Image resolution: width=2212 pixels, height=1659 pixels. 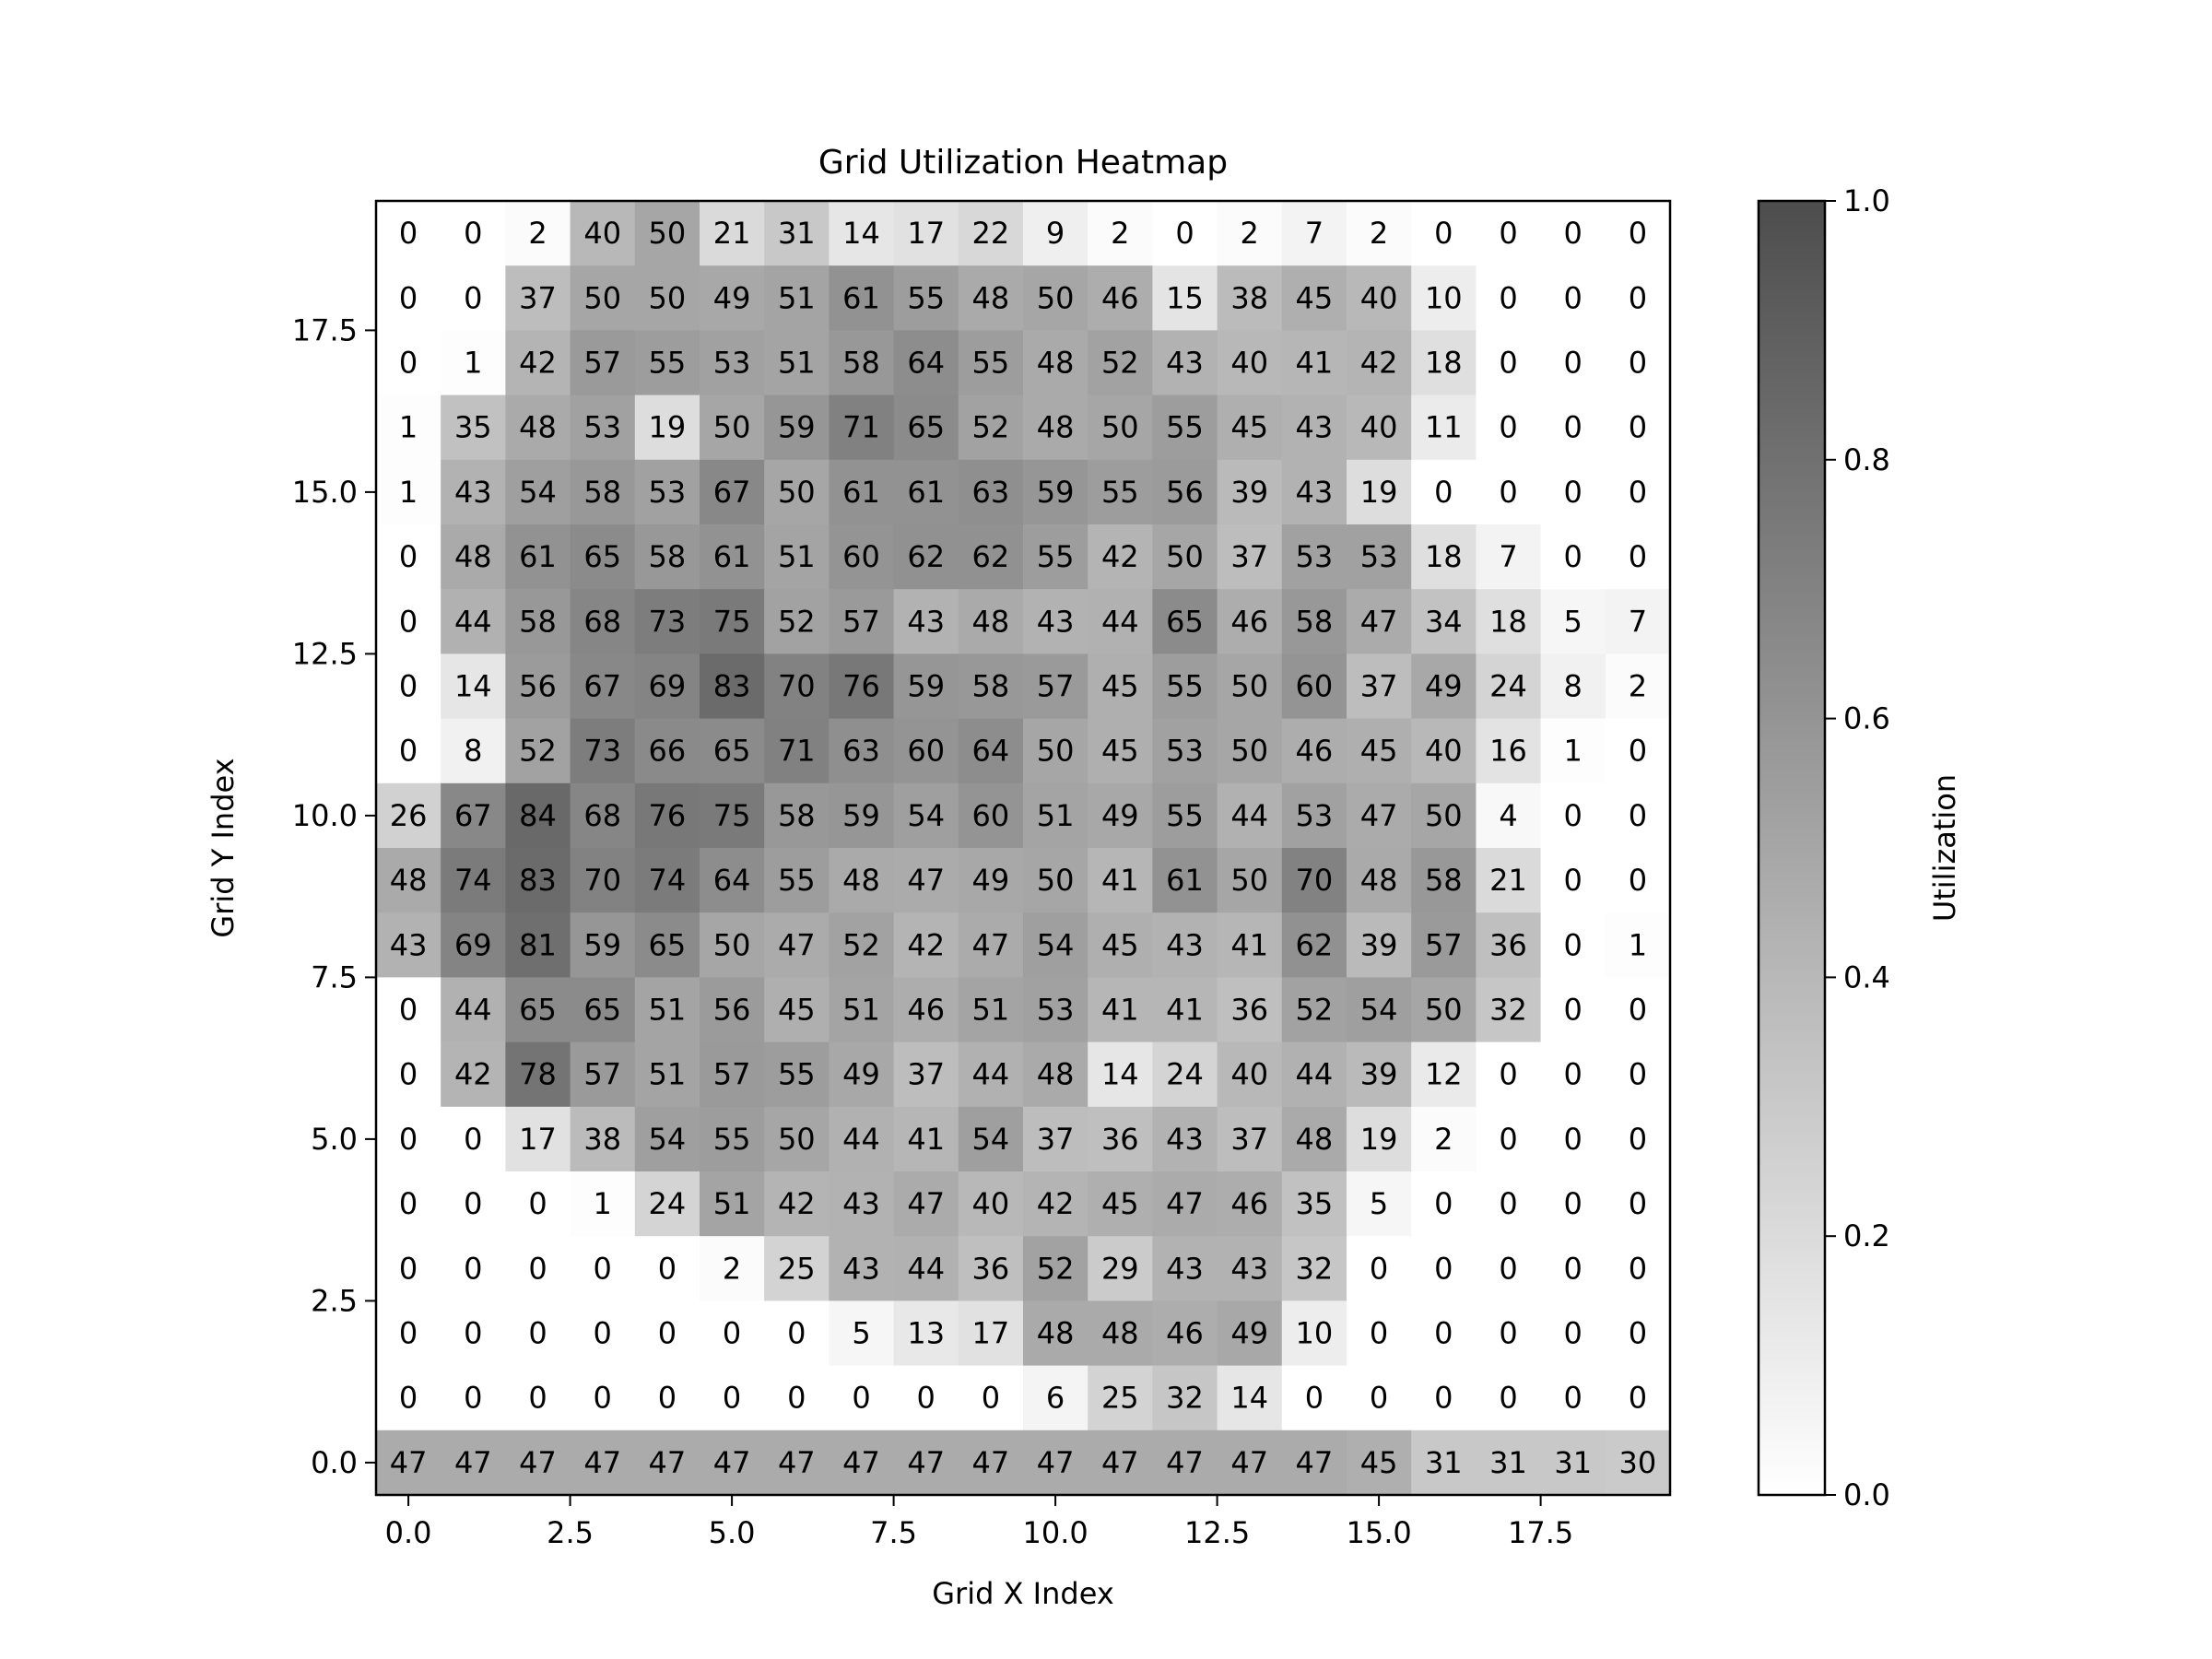 I want to click on cell-value-label: 19, so click(x=668, y=427).